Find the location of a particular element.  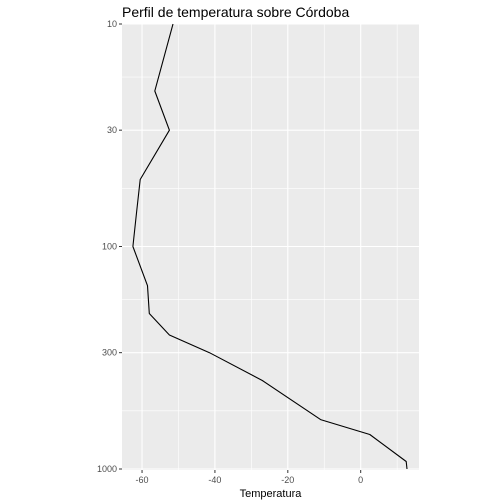

y-tick-label: 100 is located at coordinates (109, 247).